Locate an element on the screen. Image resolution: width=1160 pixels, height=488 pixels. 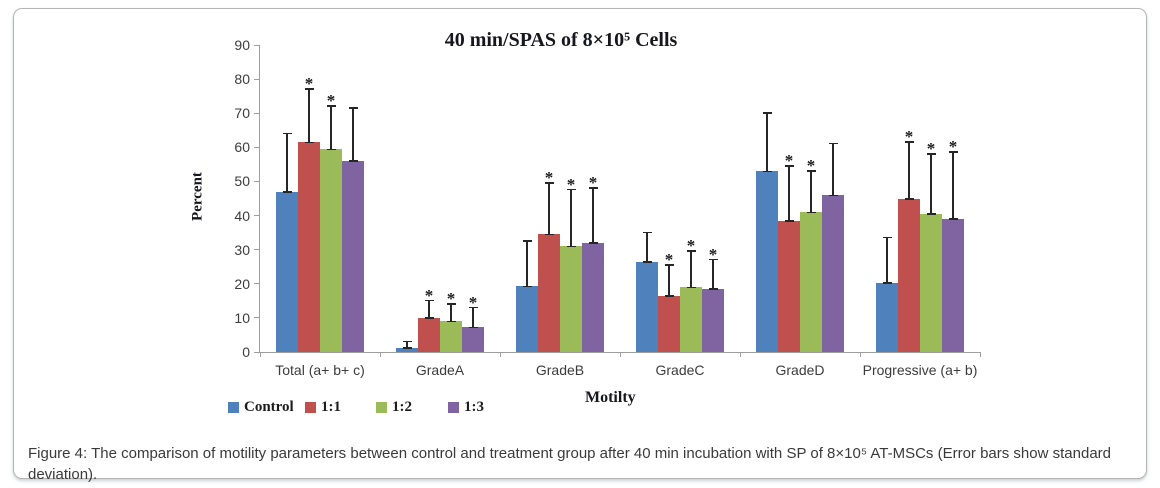
x-category-label: GradeC is located at coordinates (680, 370).